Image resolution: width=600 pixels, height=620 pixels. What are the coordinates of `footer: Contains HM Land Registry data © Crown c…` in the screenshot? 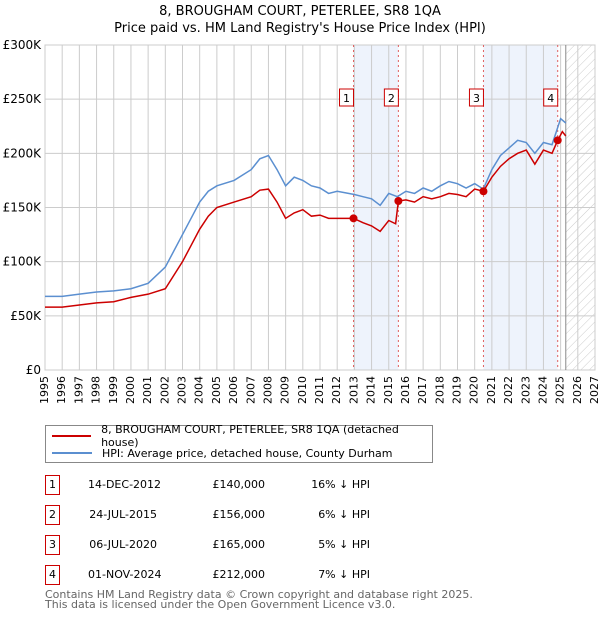 It's located at (259, 599).